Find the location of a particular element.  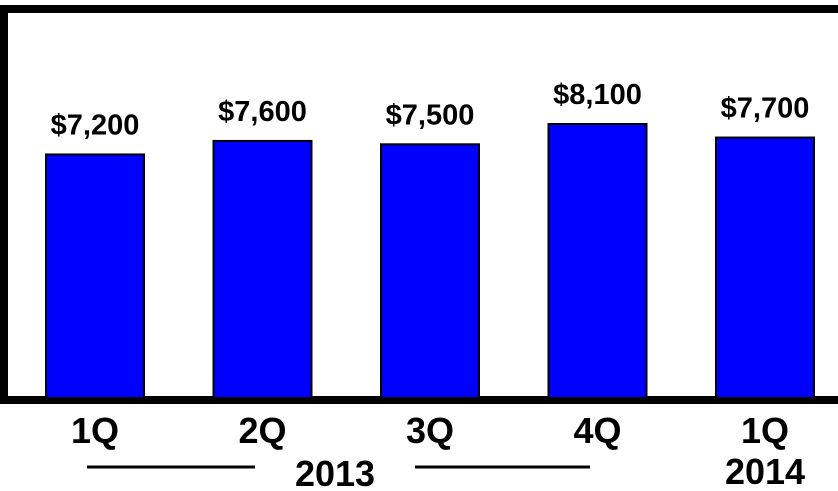

category-label-4: 4Q is located at coordinates (597, 430).